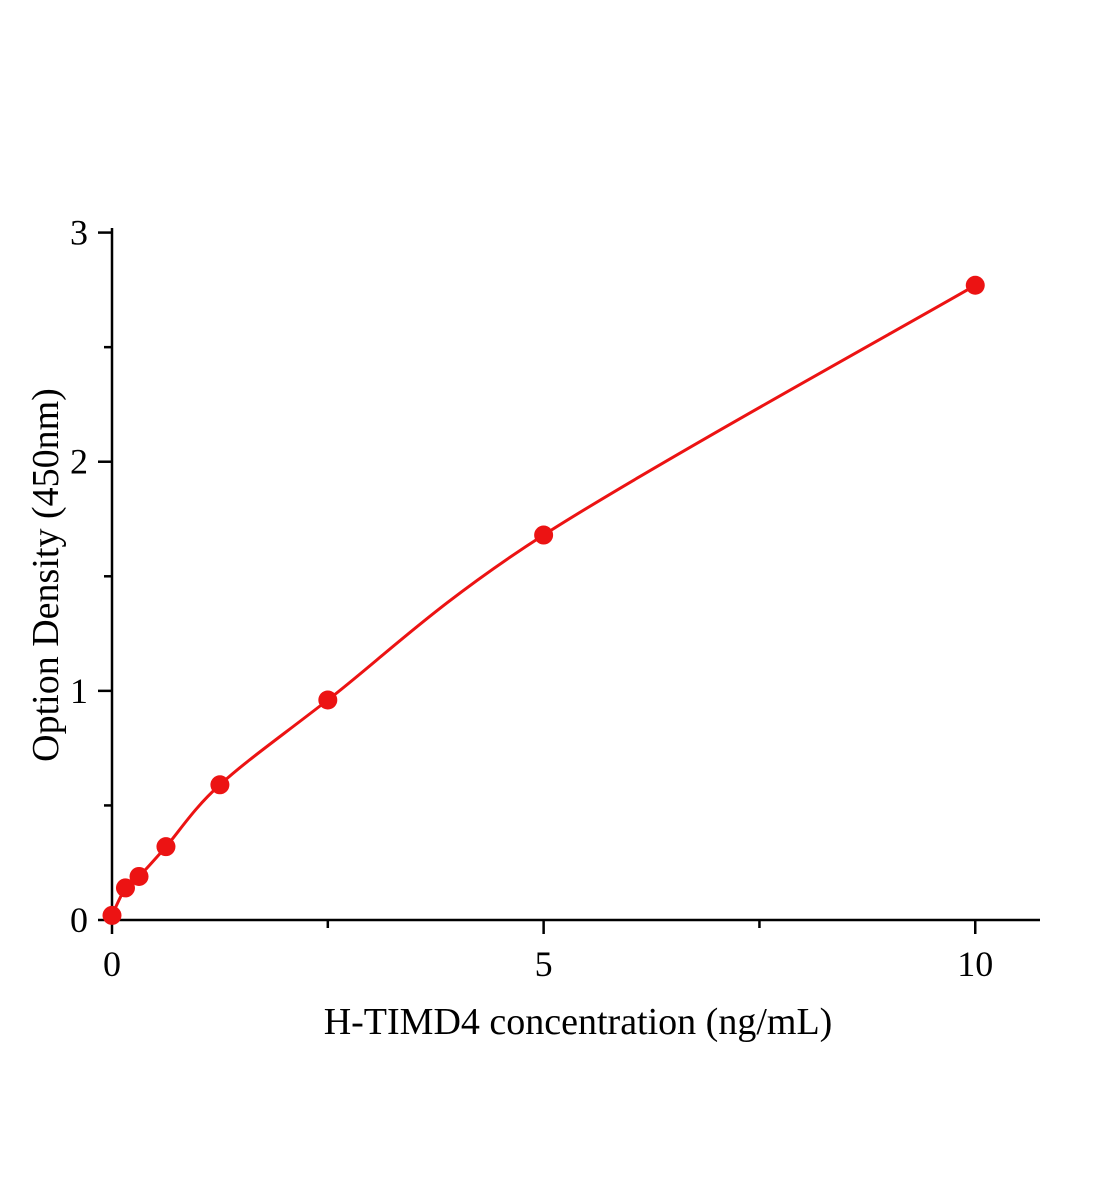  What do you see at coordinates (79, 920) in the screenshot?
I see `y-tick-label: 0` at bounding box center [79, 920].